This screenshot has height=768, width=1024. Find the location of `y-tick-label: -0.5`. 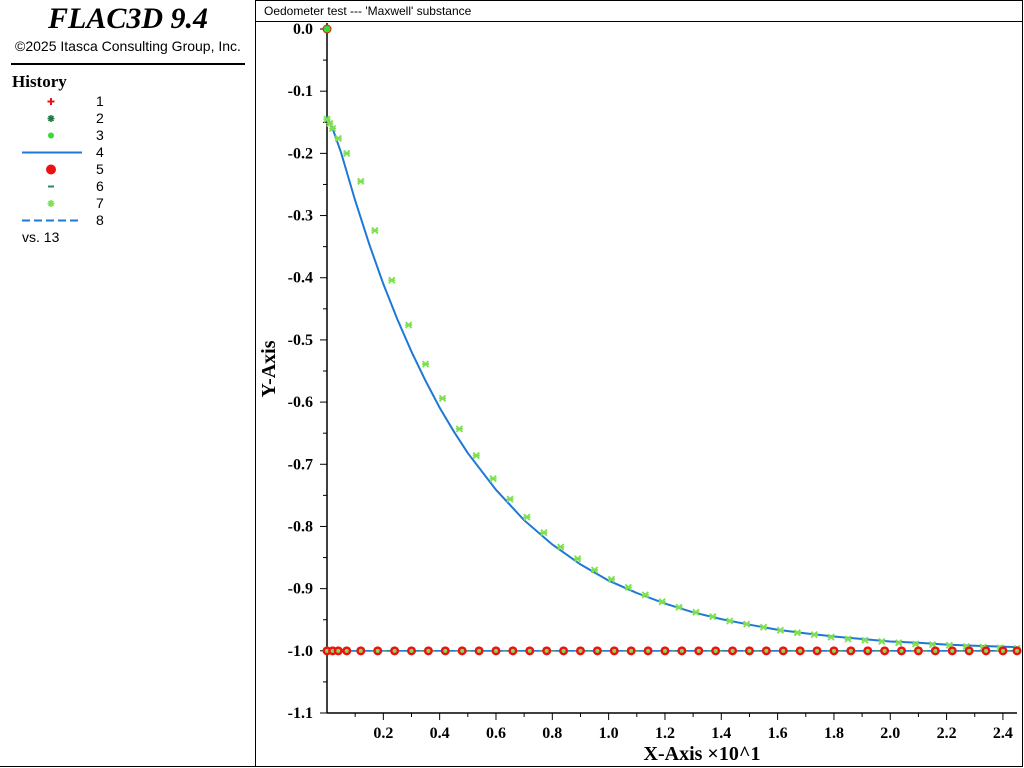

y-tick-label: -0.5 is located at coordinates (300, 340).